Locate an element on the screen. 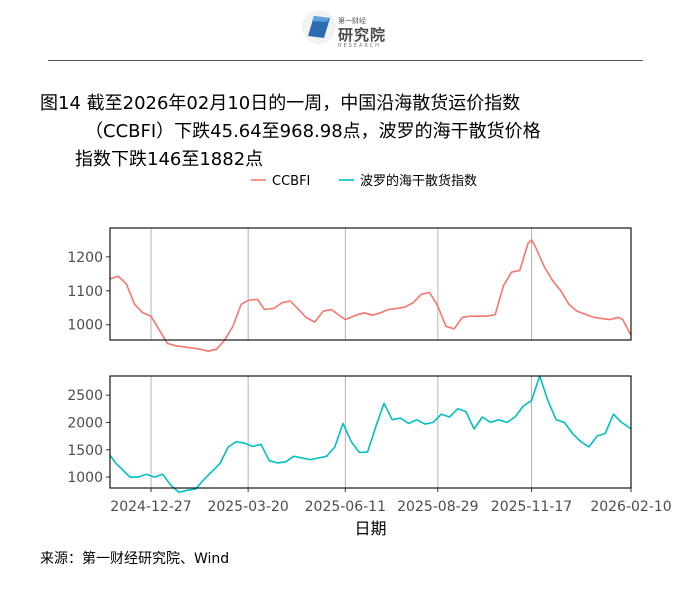  header-divider is located at coordinates (345, 60).